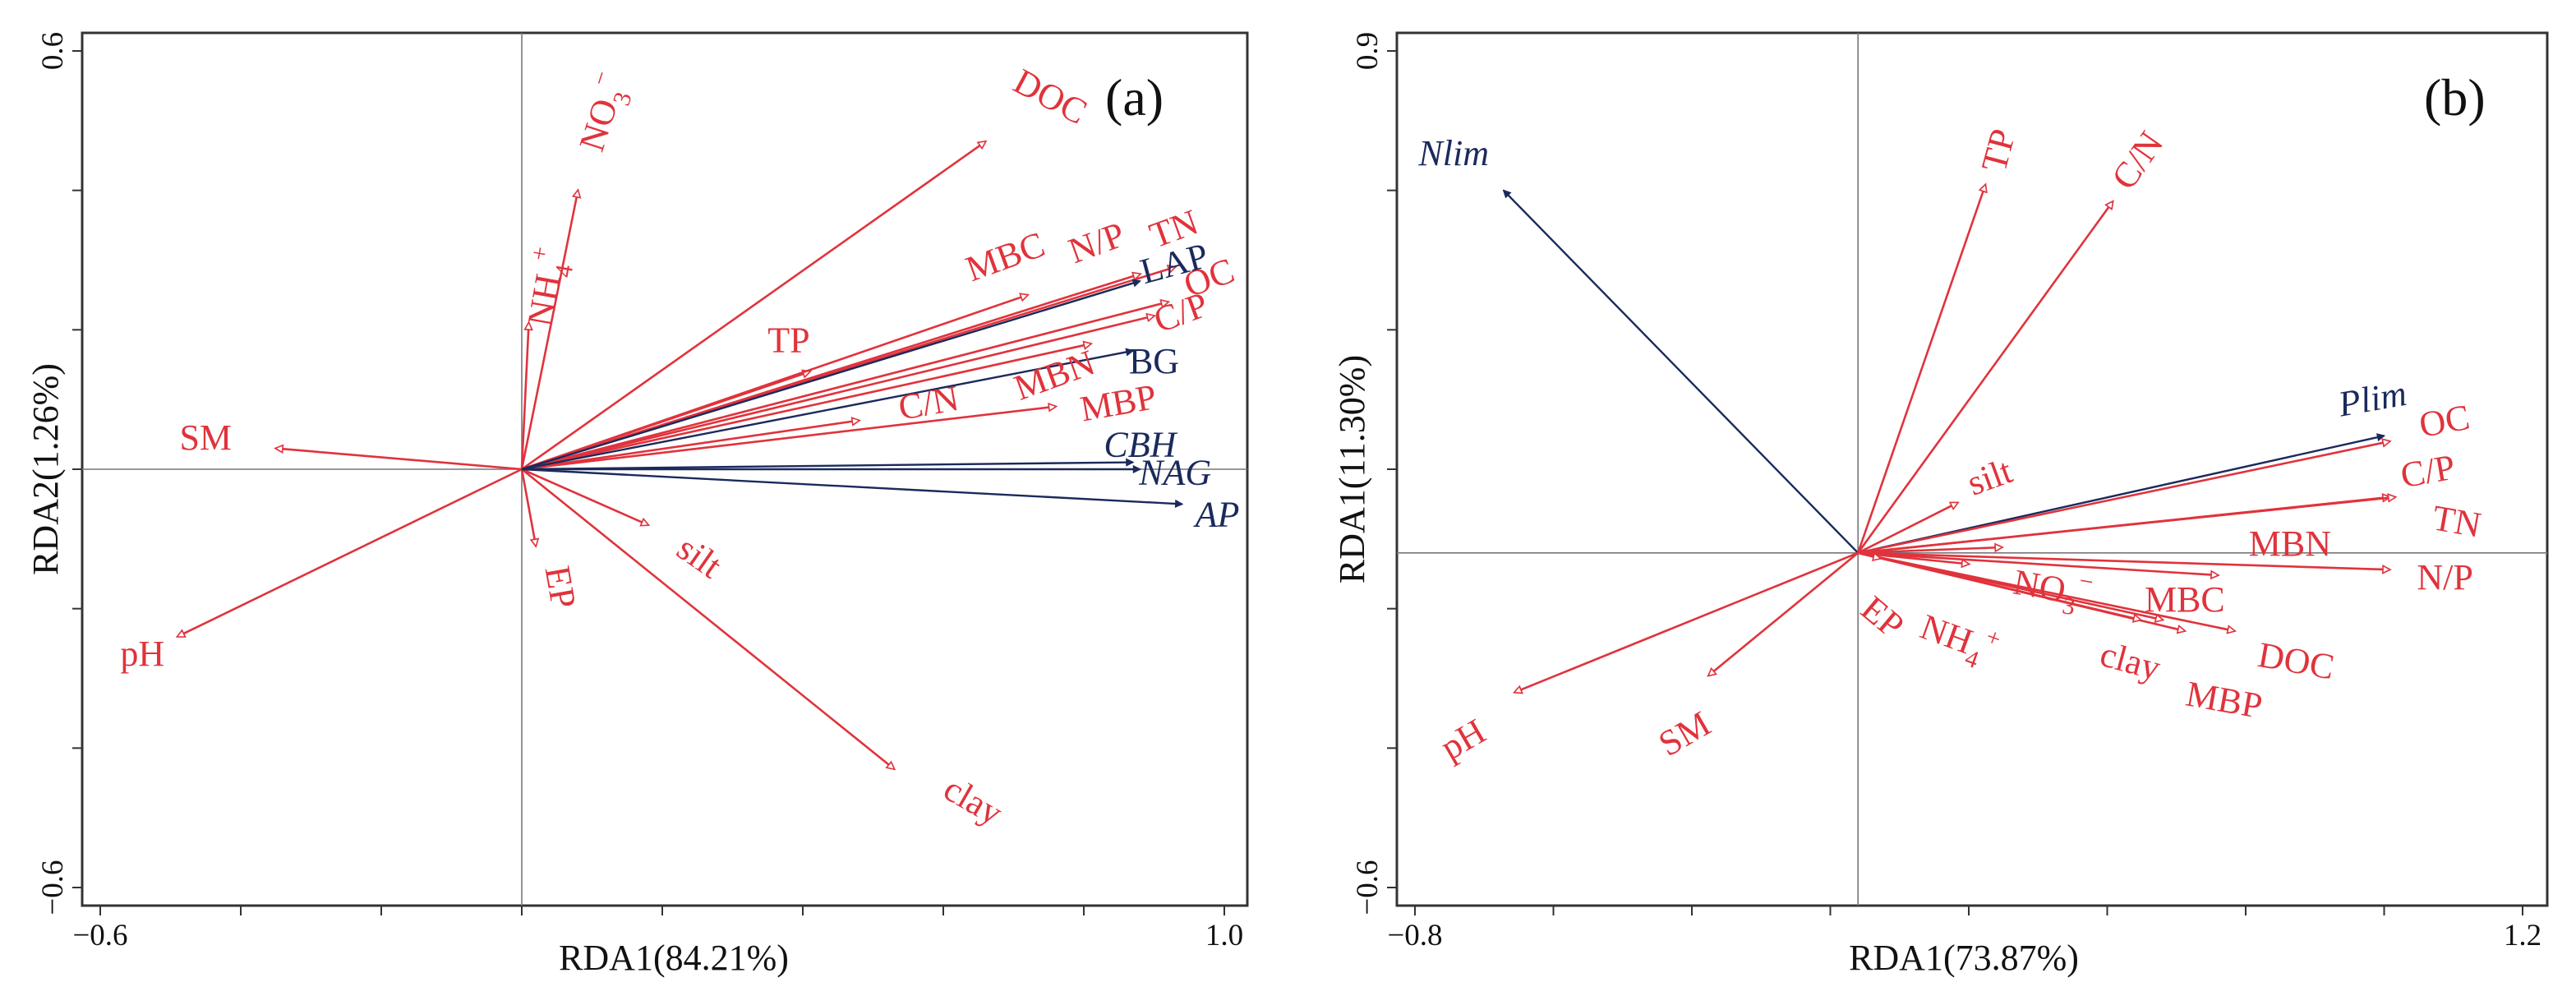 Image resolution: width=2576 pixels, height=996 pixels. Describe the element at coordinates (2290, 543) in the screenshot. I see `panel-b-label-mbn: MBN` at that location.